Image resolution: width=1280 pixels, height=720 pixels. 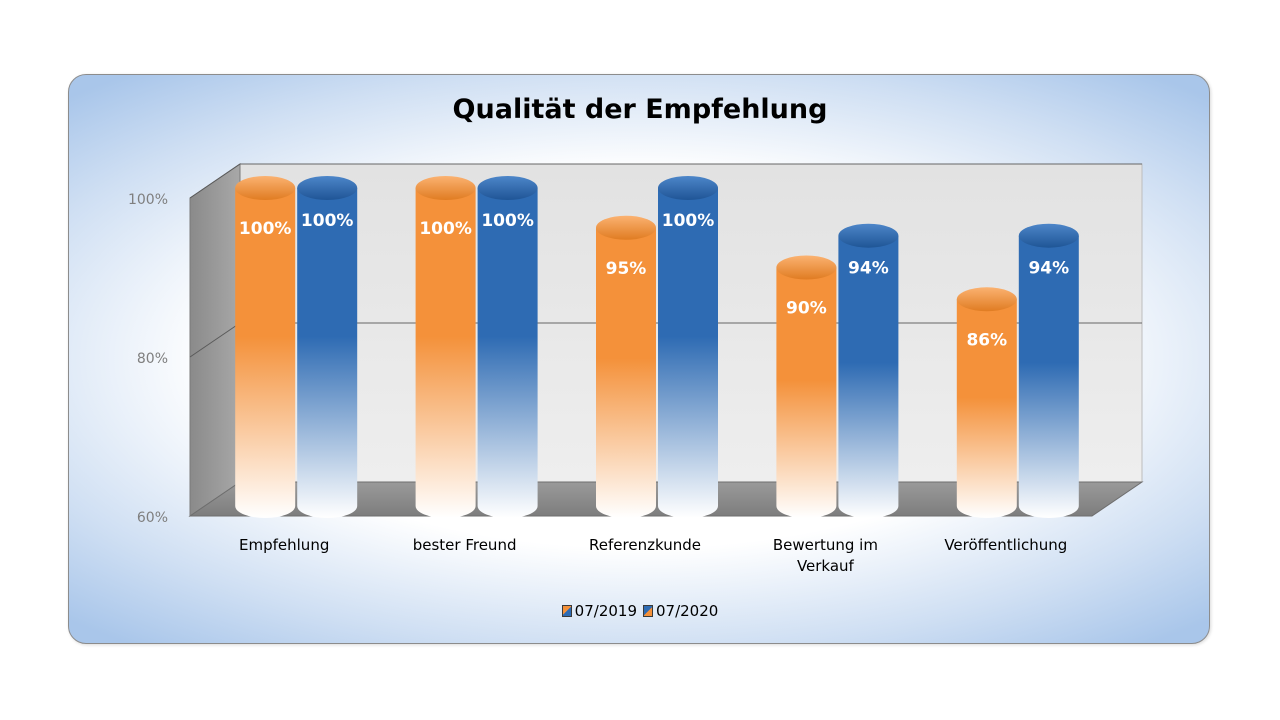 I want to click on legend-item-2020: 07/2020, so click(x=680, y=611).